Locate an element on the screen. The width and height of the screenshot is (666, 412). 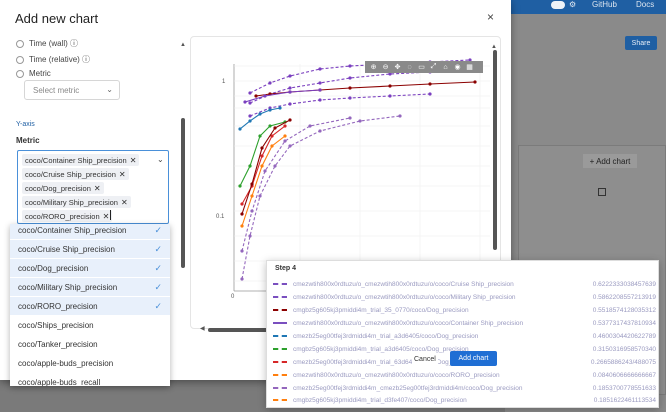
radio-label: Metric is located at coordinates (40, 73).